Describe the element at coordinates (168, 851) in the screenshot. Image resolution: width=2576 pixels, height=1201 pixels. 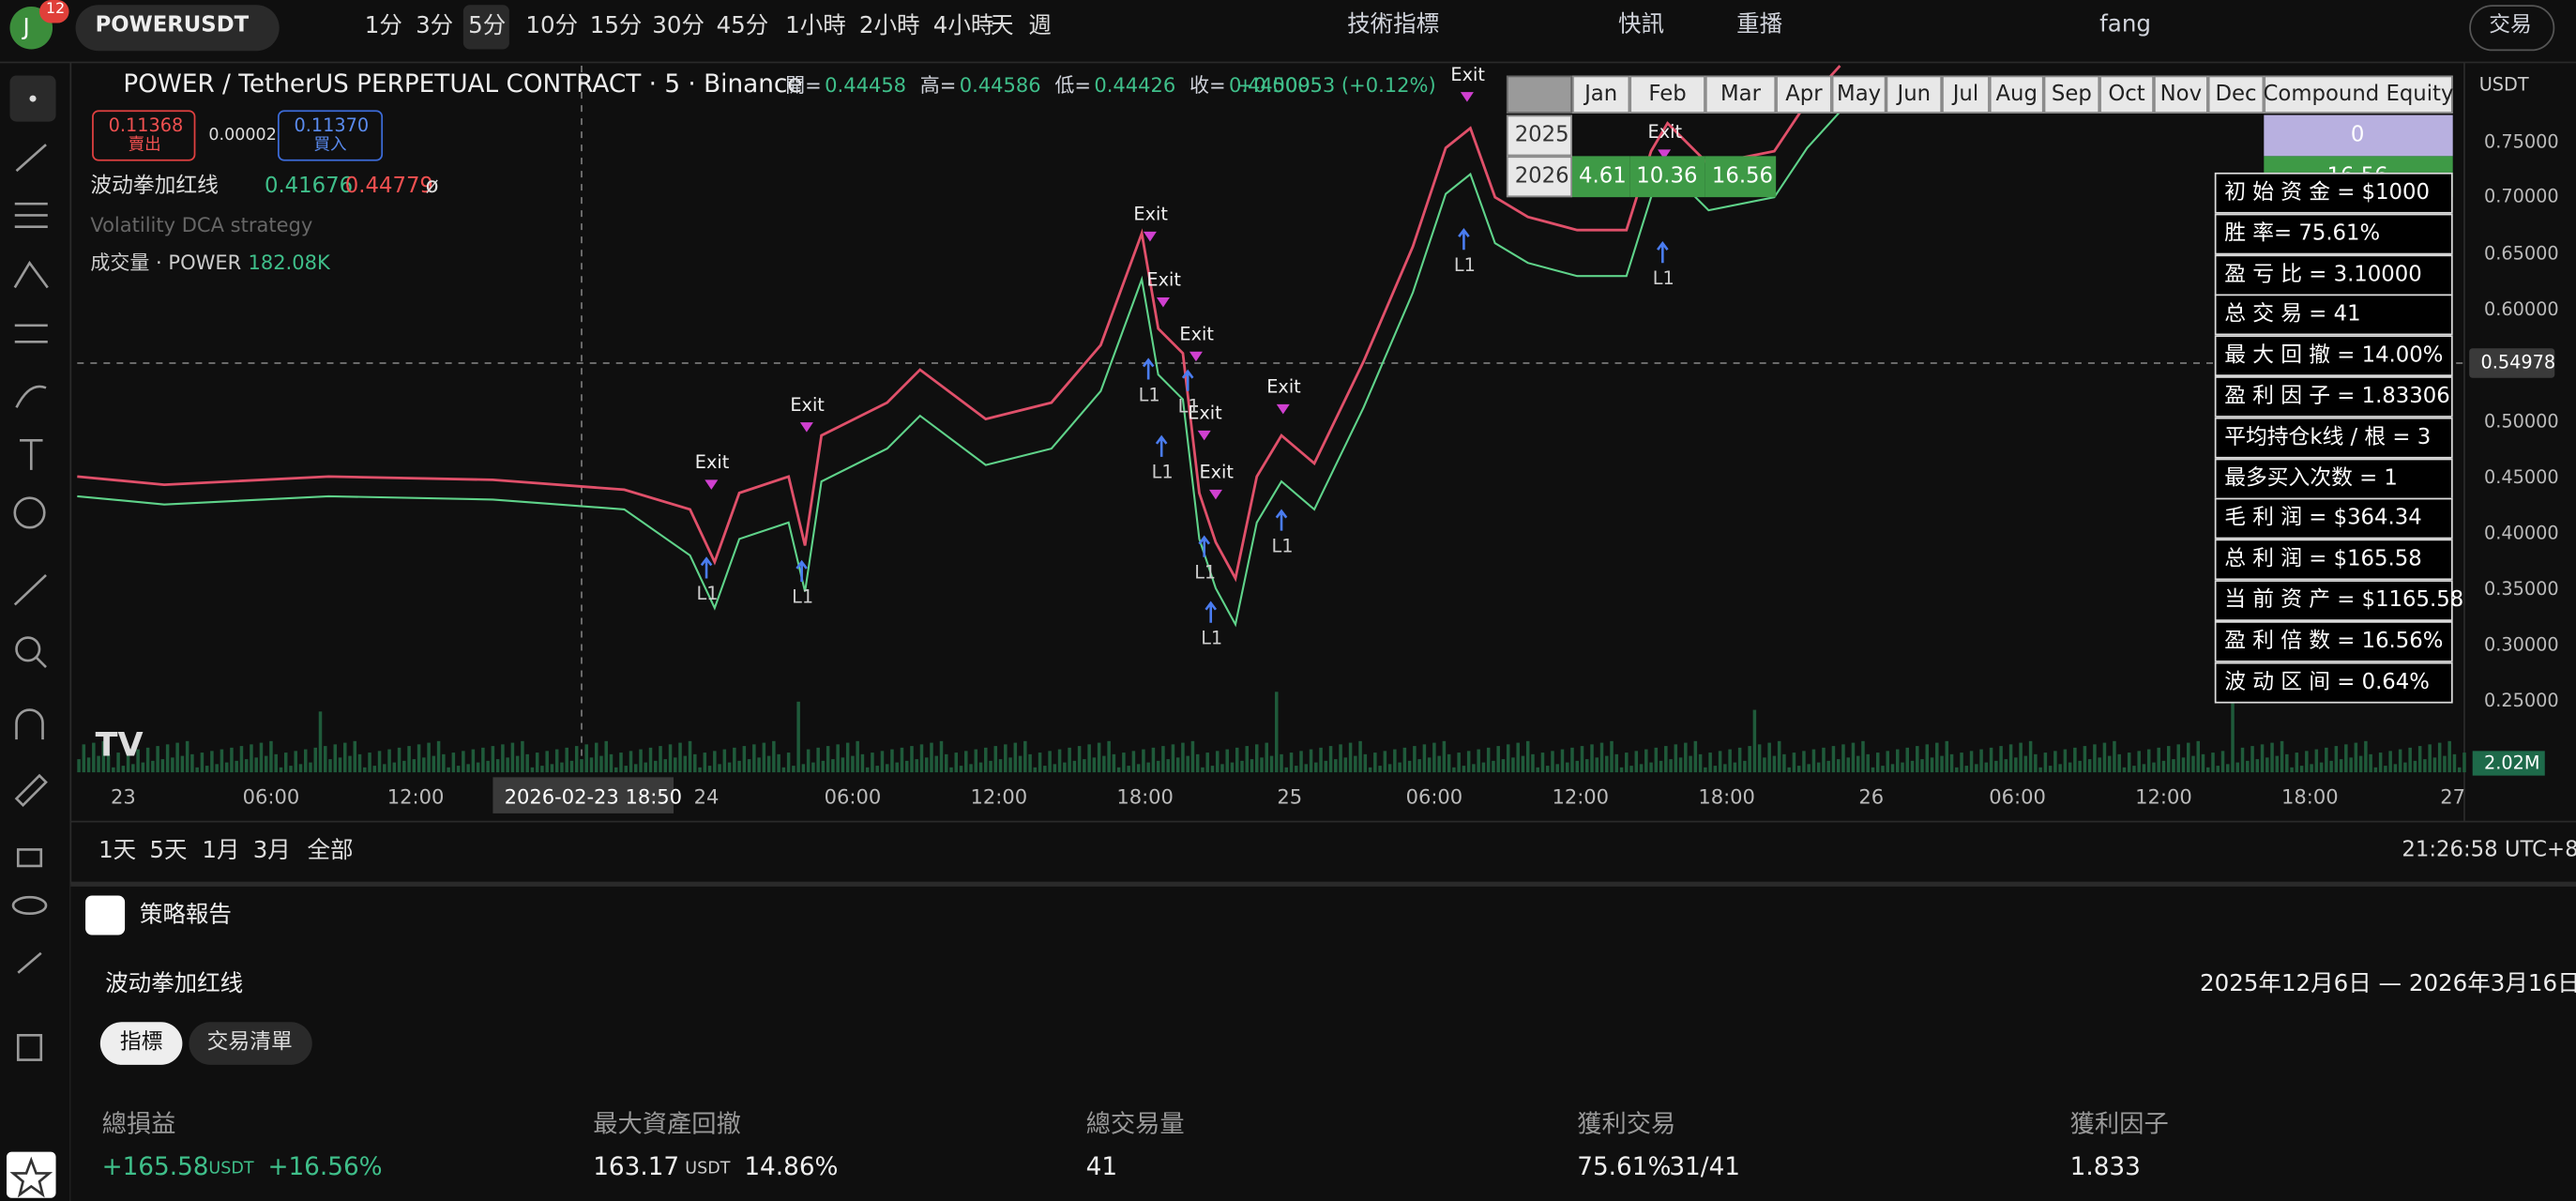
I see `range-button: 5天` at that location.